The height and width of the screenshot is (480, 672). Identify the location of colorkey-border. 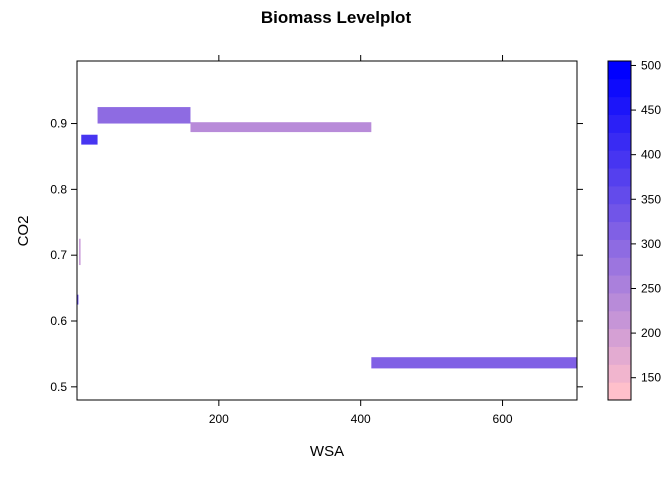
(619, 230).